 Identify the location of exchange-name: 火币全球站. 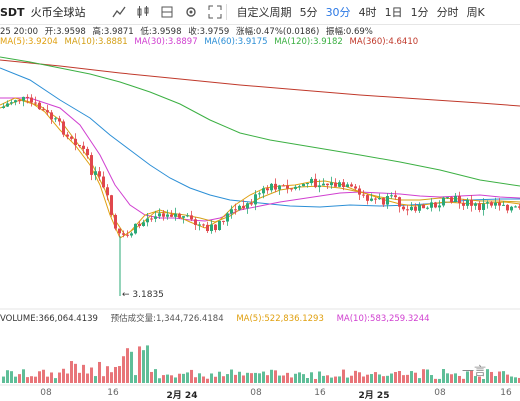
(58, 12).